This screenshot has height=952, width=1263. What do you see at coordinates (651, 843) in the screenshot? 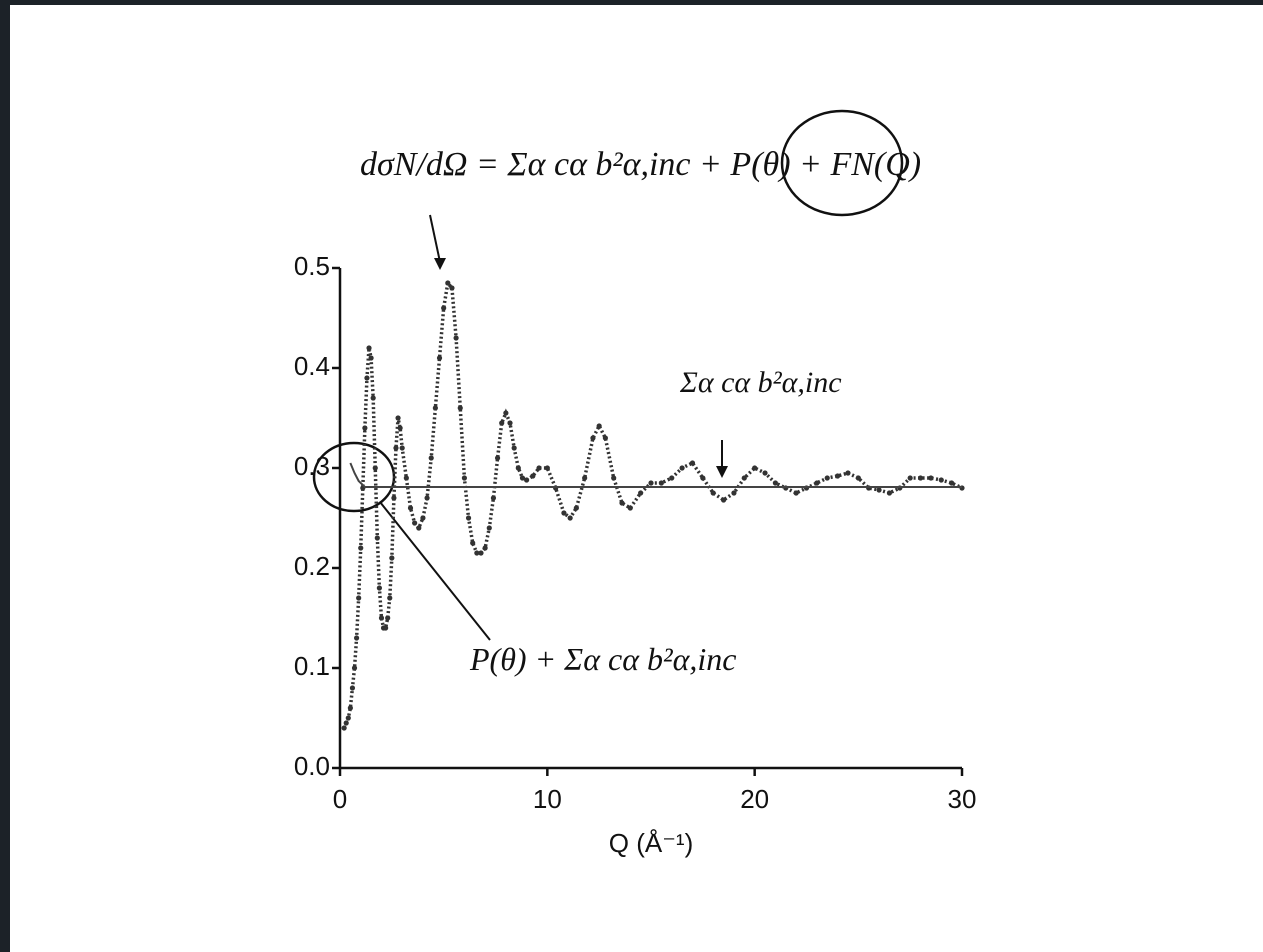
I see `x-axis-title: Q (Å⁻¹)` at bounding box center [651, 843].